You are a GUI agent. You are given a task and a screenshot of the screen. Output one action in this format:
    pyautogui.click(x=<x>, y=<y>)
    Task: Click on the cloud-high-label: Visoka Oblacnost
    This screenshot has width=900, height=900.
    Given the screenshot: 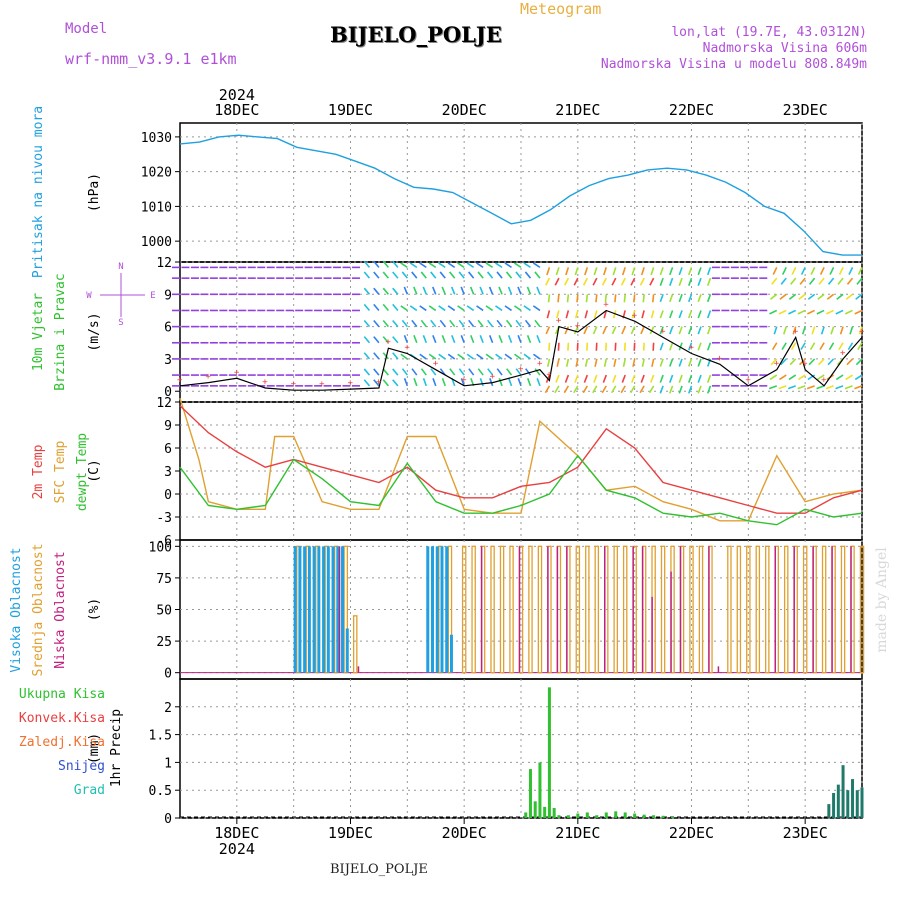 What is the action you would take?
    pyautogui.click(x=16, y=609)
    